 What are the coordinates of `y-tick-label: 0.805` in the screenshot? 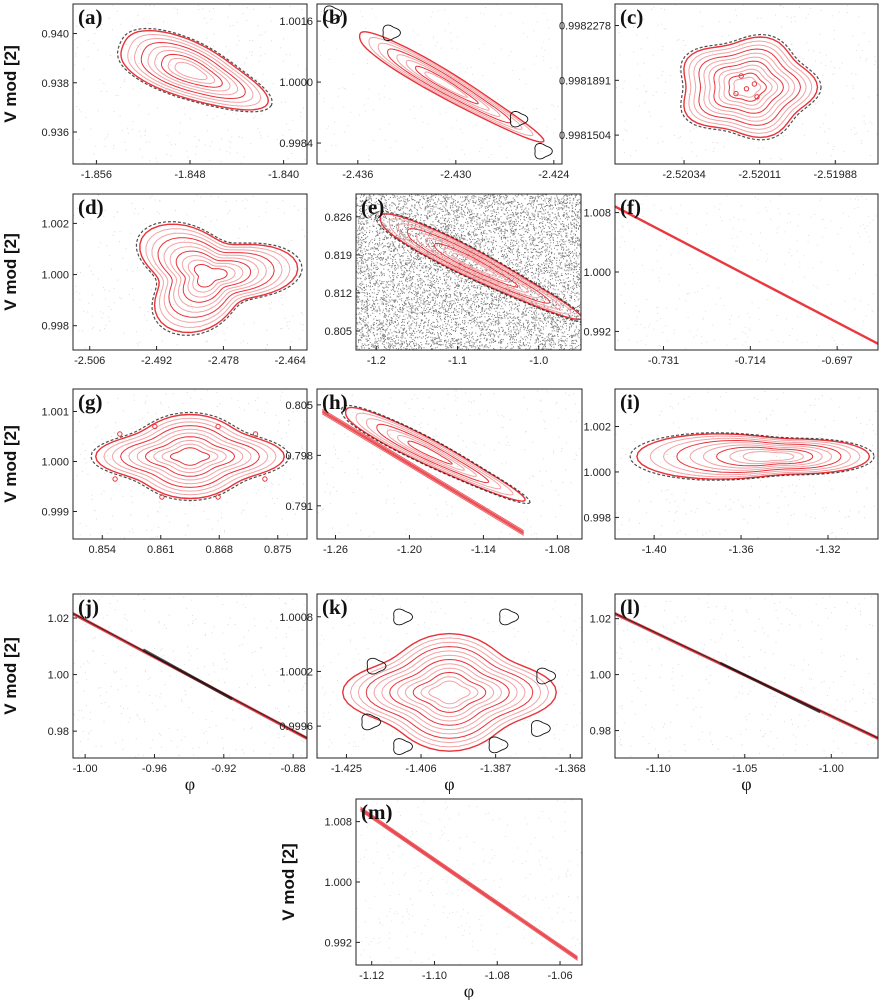 It's located at (299, 406).